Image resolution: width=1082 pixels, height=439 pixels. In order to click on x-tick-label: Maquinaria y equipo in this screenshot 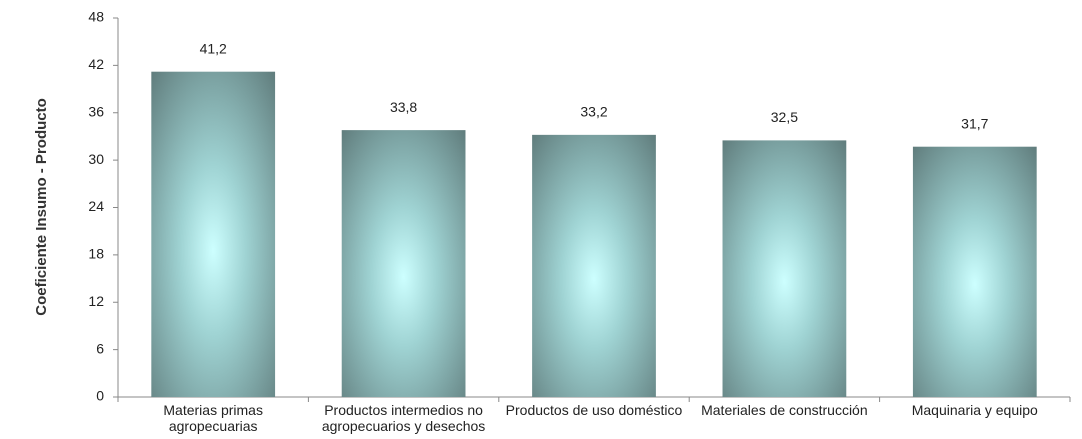, I will do `click(974, 410)`.